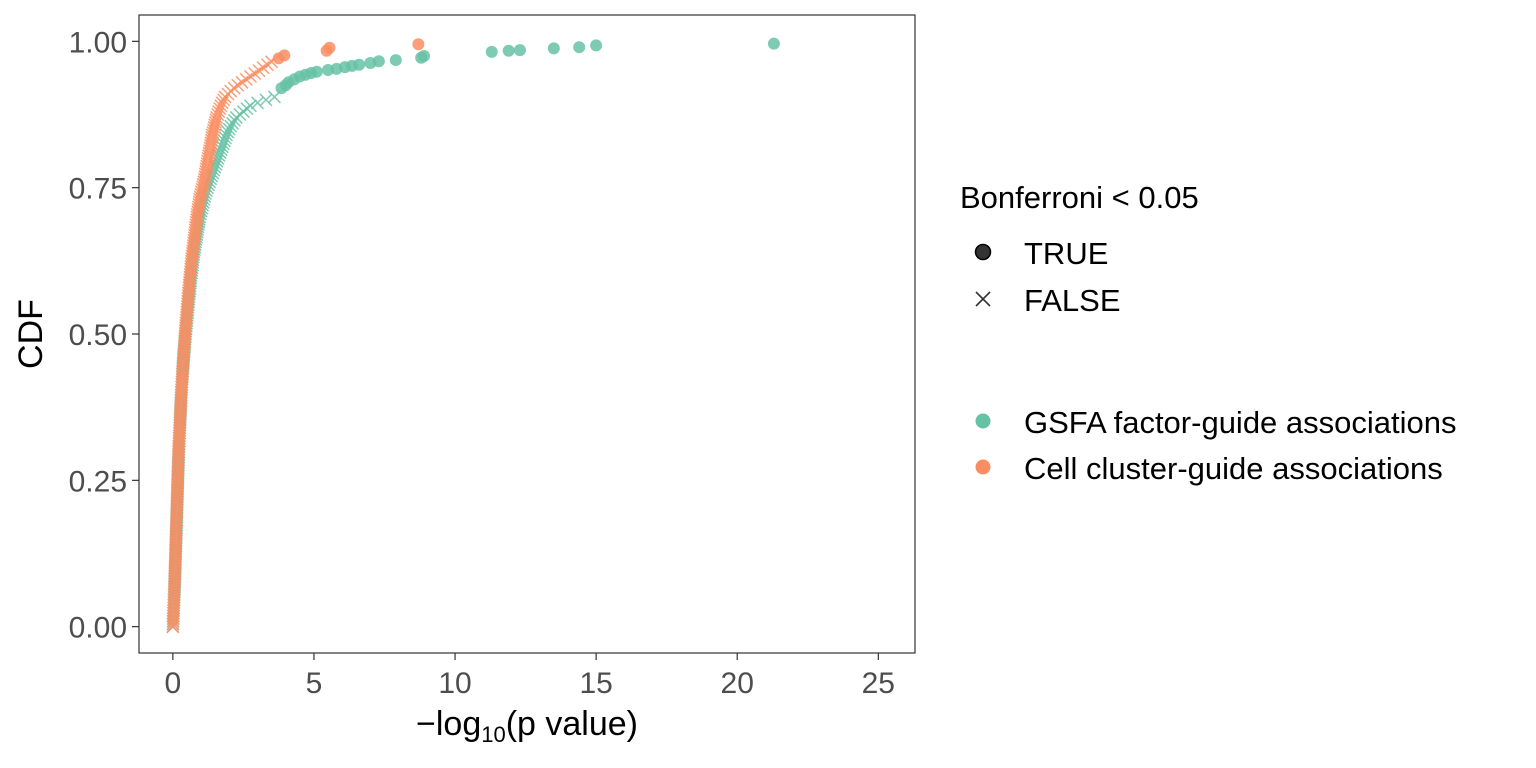 The image size is (1536, 768). I want to click on legend-true-circle-icon, so click(983, 252).